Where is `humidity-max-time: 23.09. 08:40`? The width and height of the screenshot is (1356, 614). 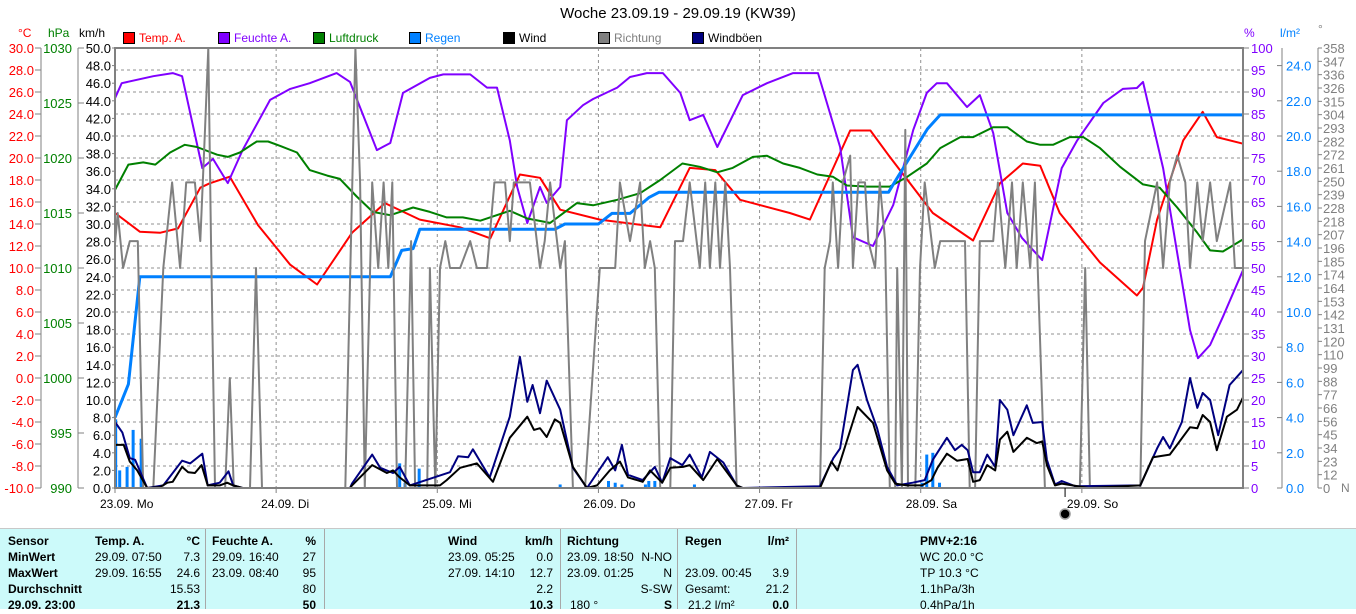 humidity-max-time: 23.09. 08:40 is located at coordinates (245, 573).